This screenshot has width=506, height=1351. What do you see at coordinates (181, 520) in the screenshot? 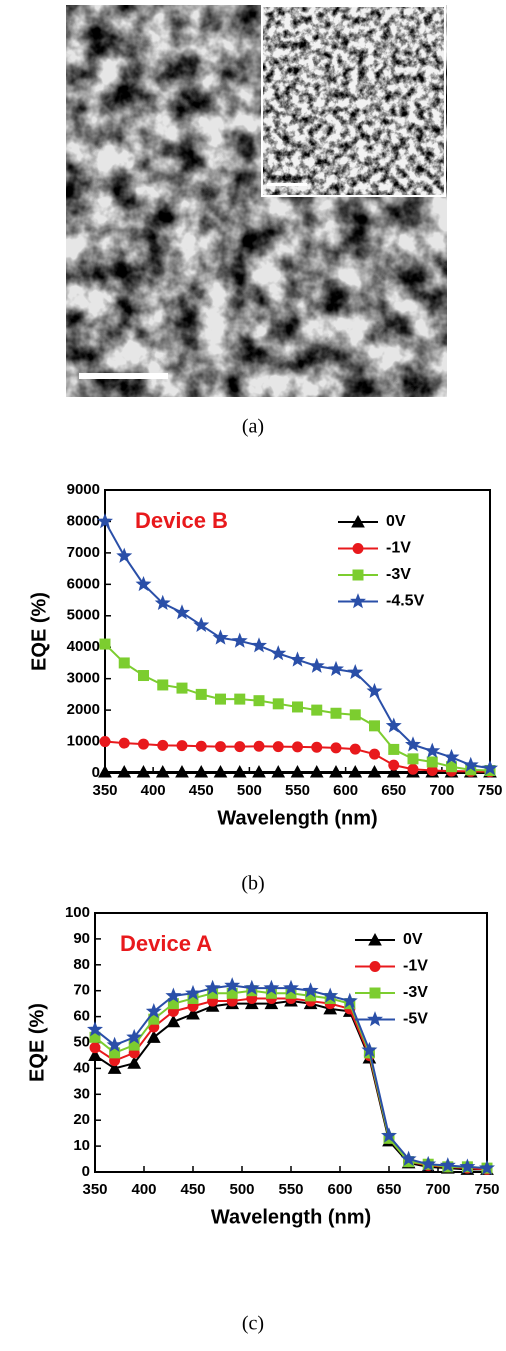
I see `annotation: Device B` at bounding box center [181, 520].